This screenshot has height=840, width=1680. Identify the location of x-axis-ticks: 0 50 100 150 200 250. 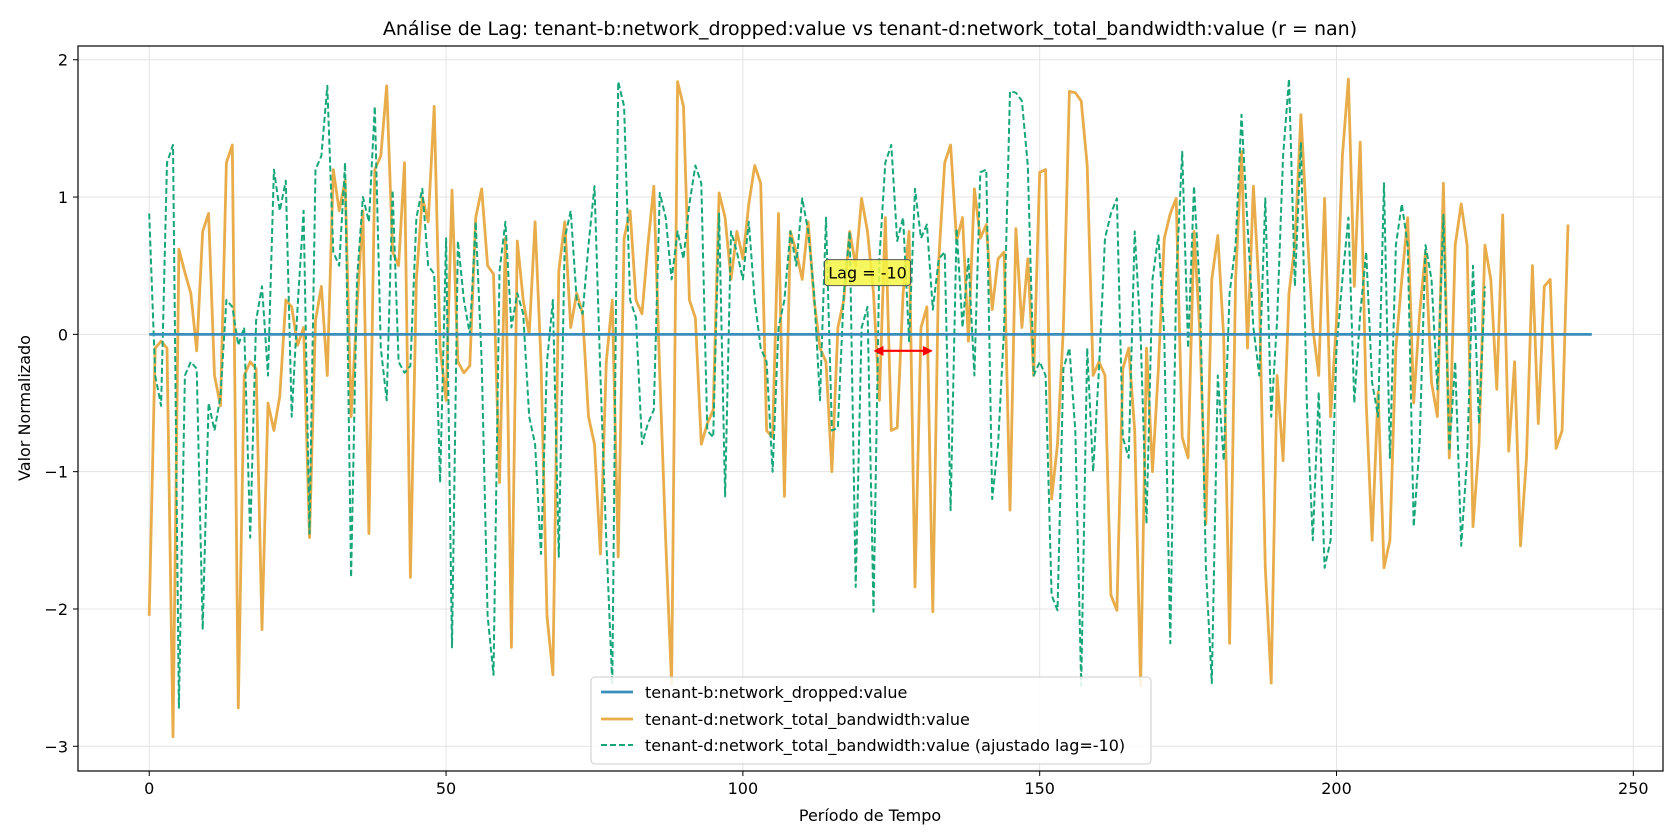
(896, 784).